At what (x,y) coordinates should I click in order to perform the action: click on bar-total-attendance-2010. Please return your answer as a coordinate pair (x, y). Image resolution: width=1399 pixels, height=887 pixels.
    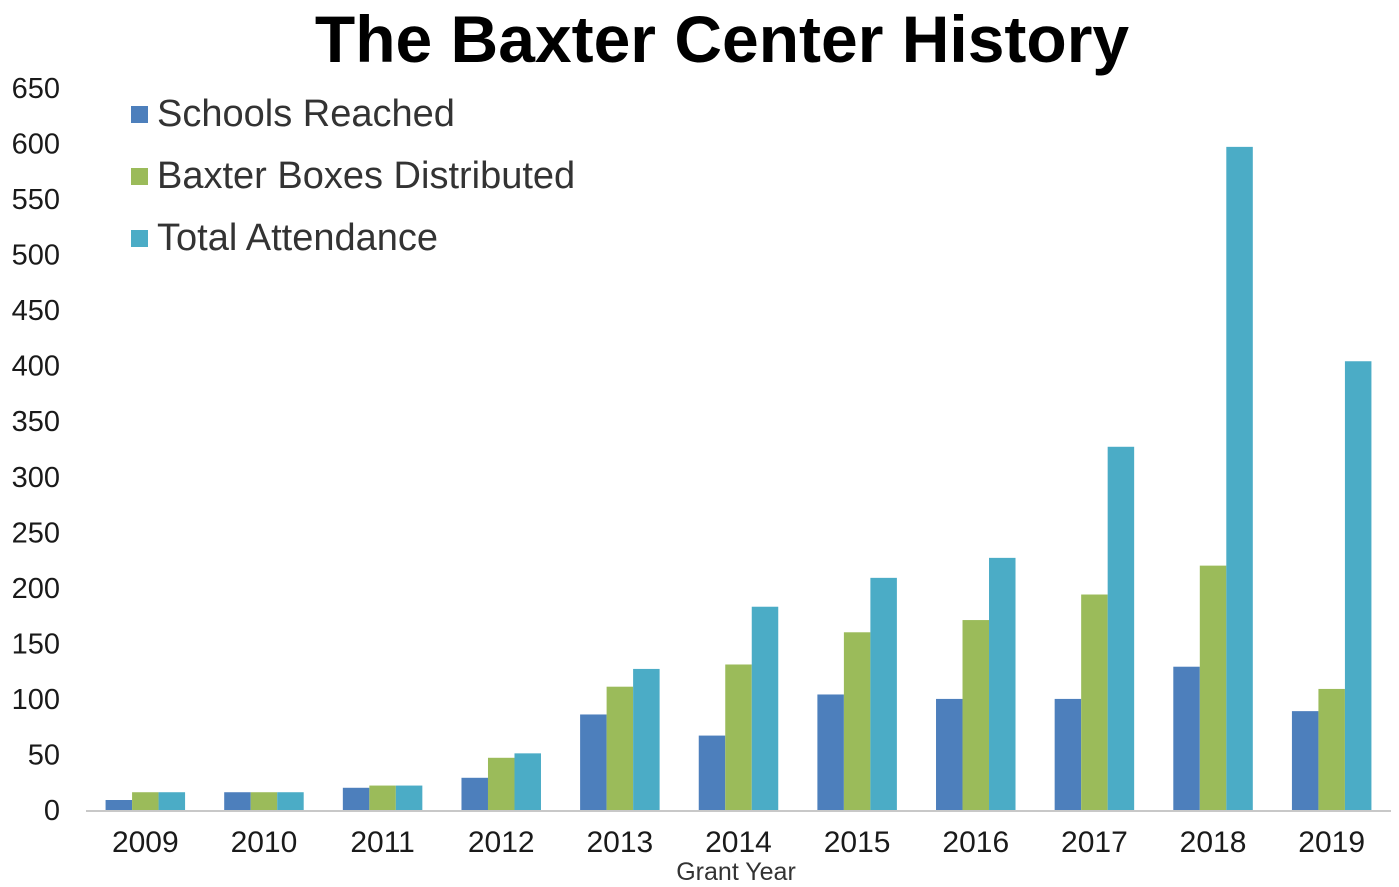
    Looking at the image, I should click on (290, 801).